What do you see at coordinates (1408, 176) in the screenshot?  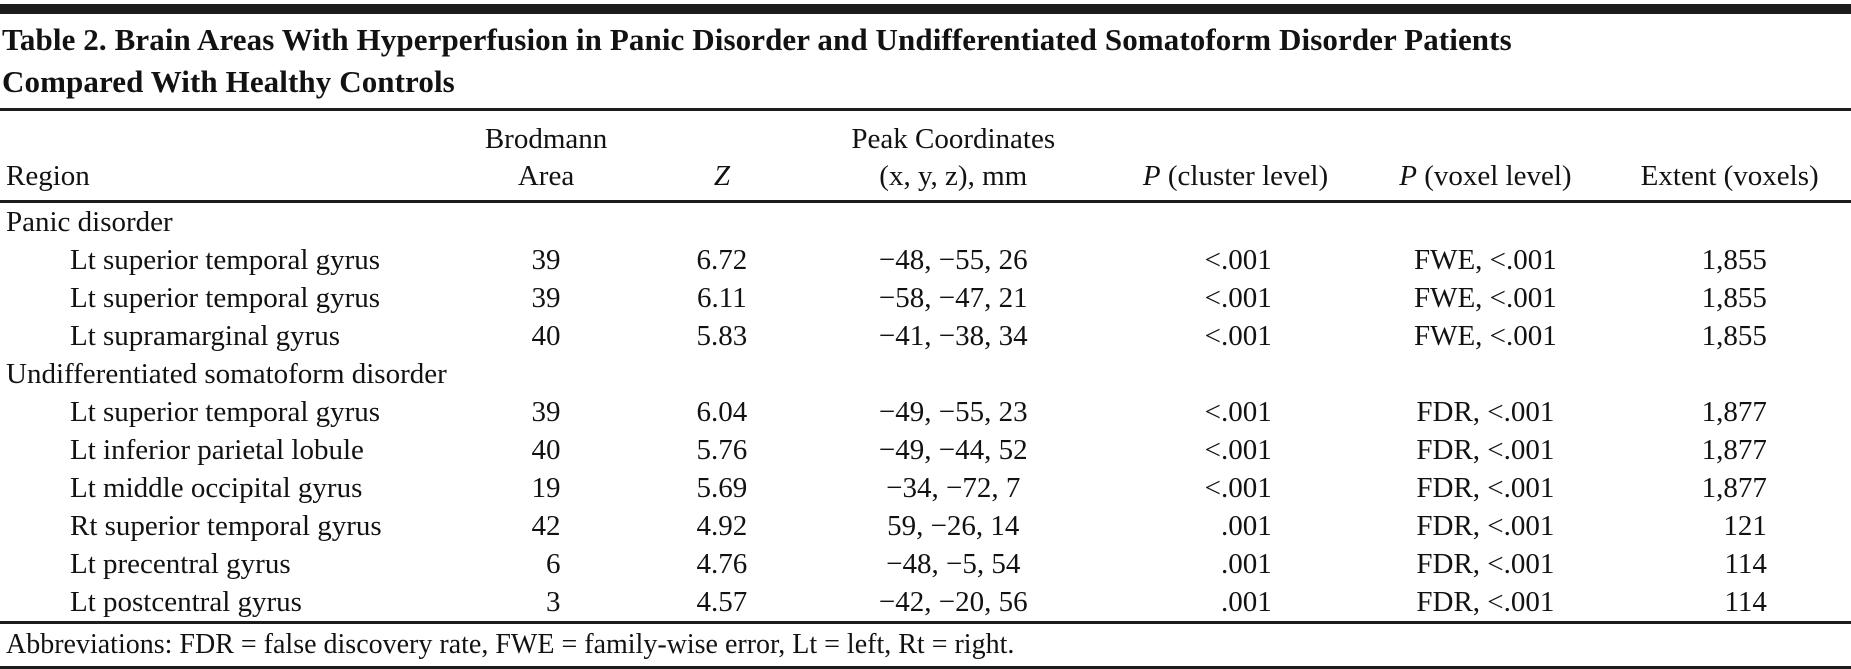 I see `header-pvoxel-symbol: P` at bounding box center [1408, 176].